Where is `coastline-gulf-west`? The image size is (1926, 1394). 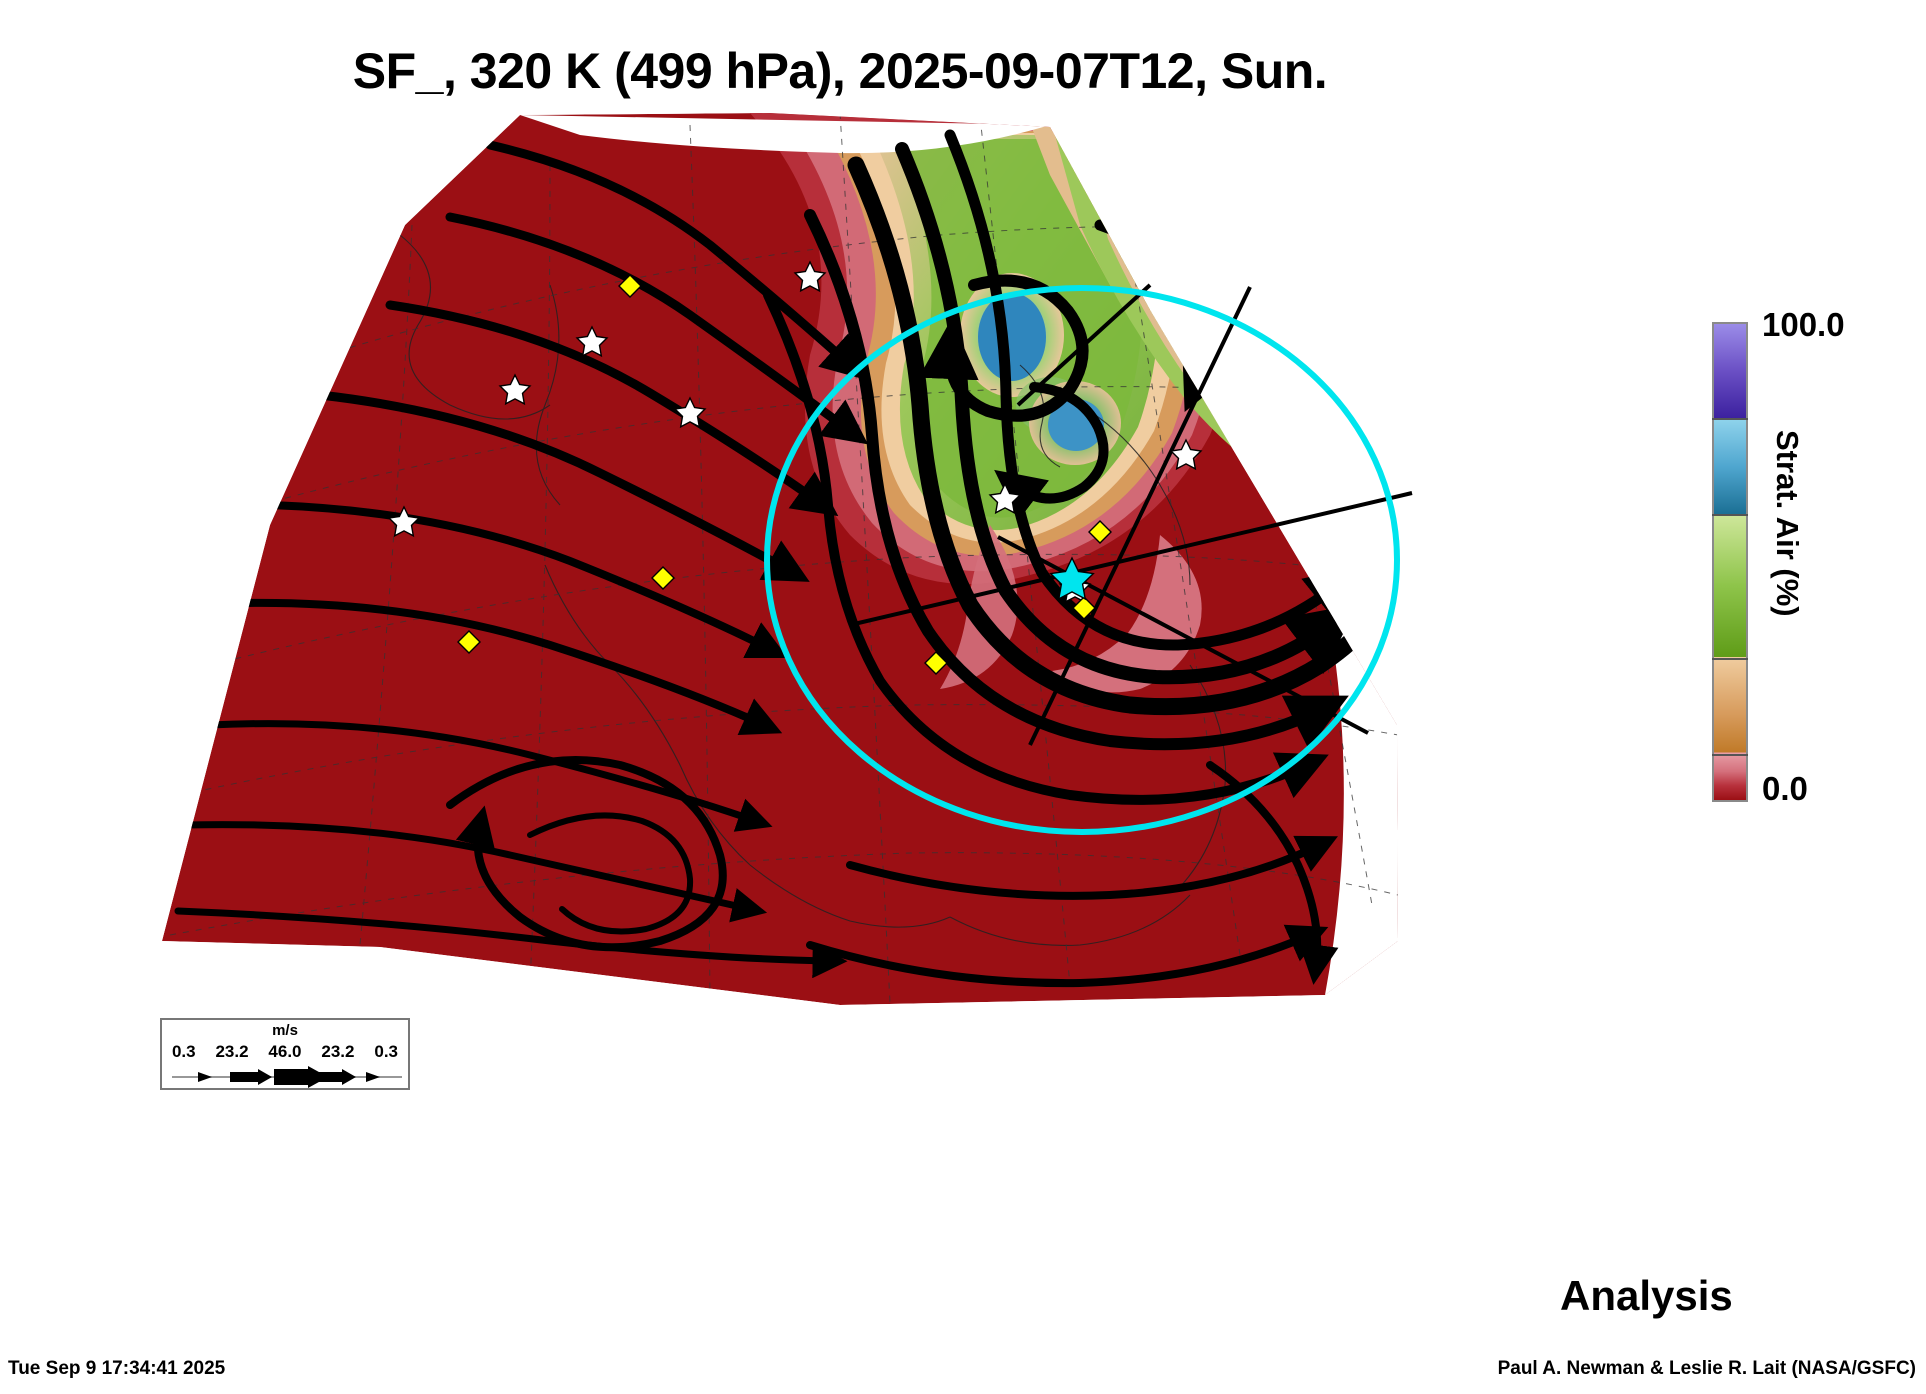
coastline-gulf-west is located at coordinates (850, 896).